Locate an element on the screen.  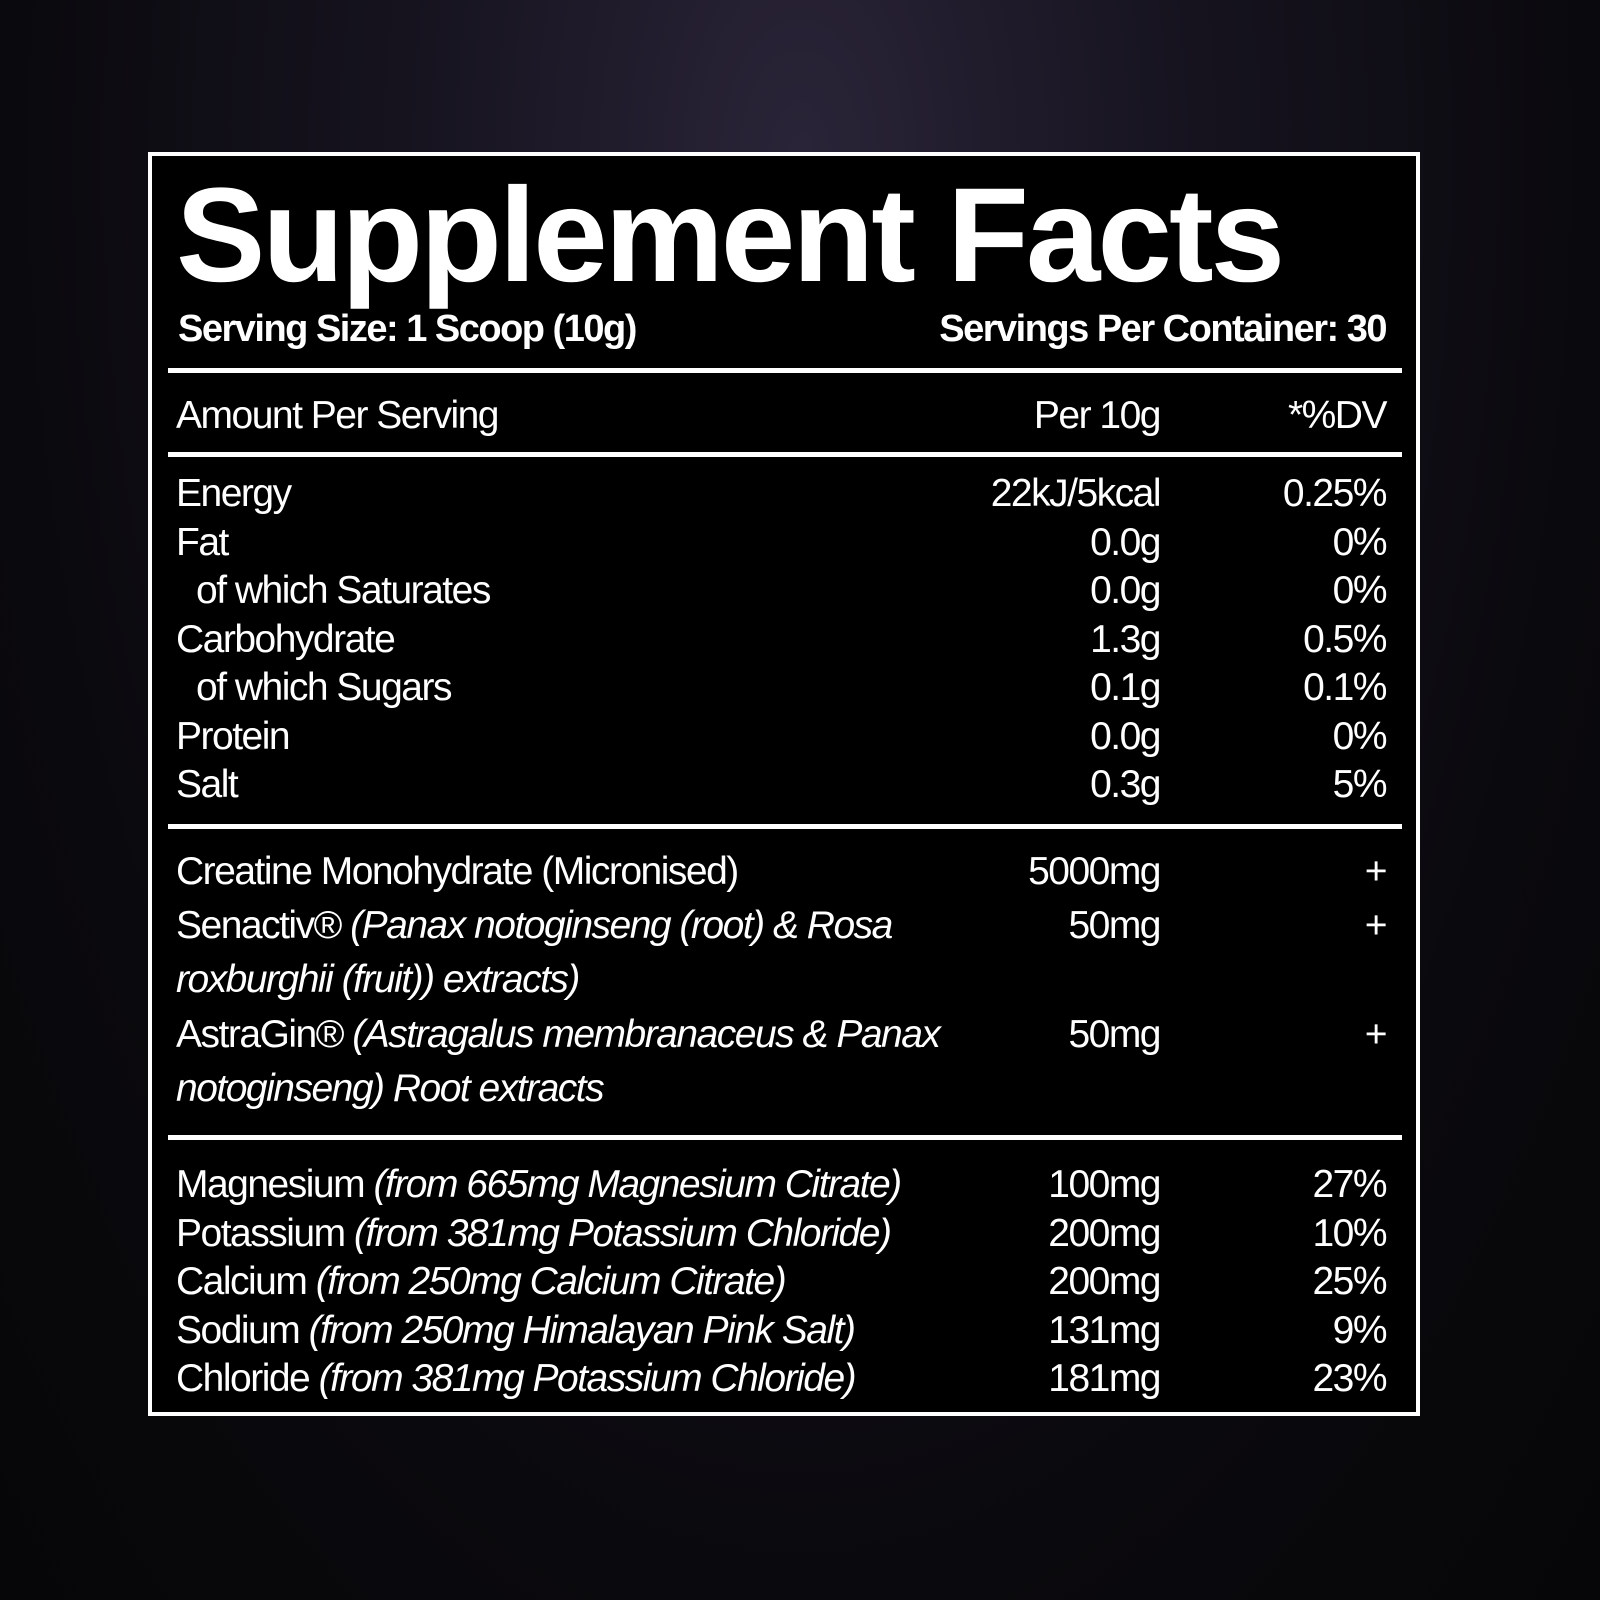
ingredient-detail: notoginseng) Root extracts is located at coordinates (390, 1088).